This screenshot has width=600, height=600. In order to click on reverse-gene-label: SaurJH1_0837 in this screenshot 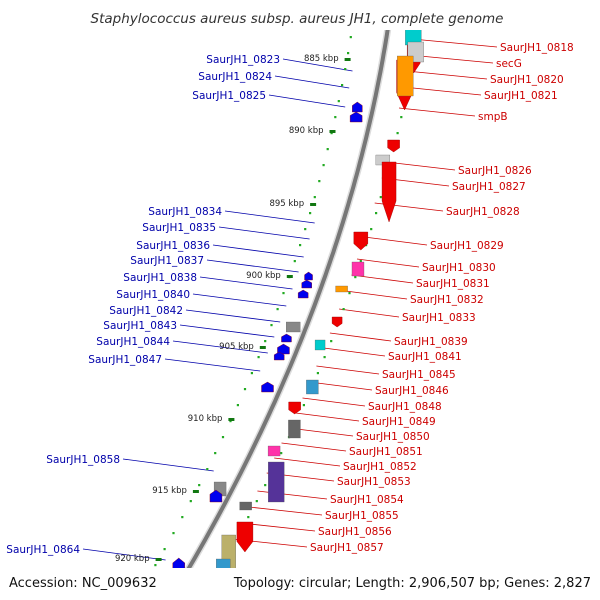, I will do `click(167, 261)`.